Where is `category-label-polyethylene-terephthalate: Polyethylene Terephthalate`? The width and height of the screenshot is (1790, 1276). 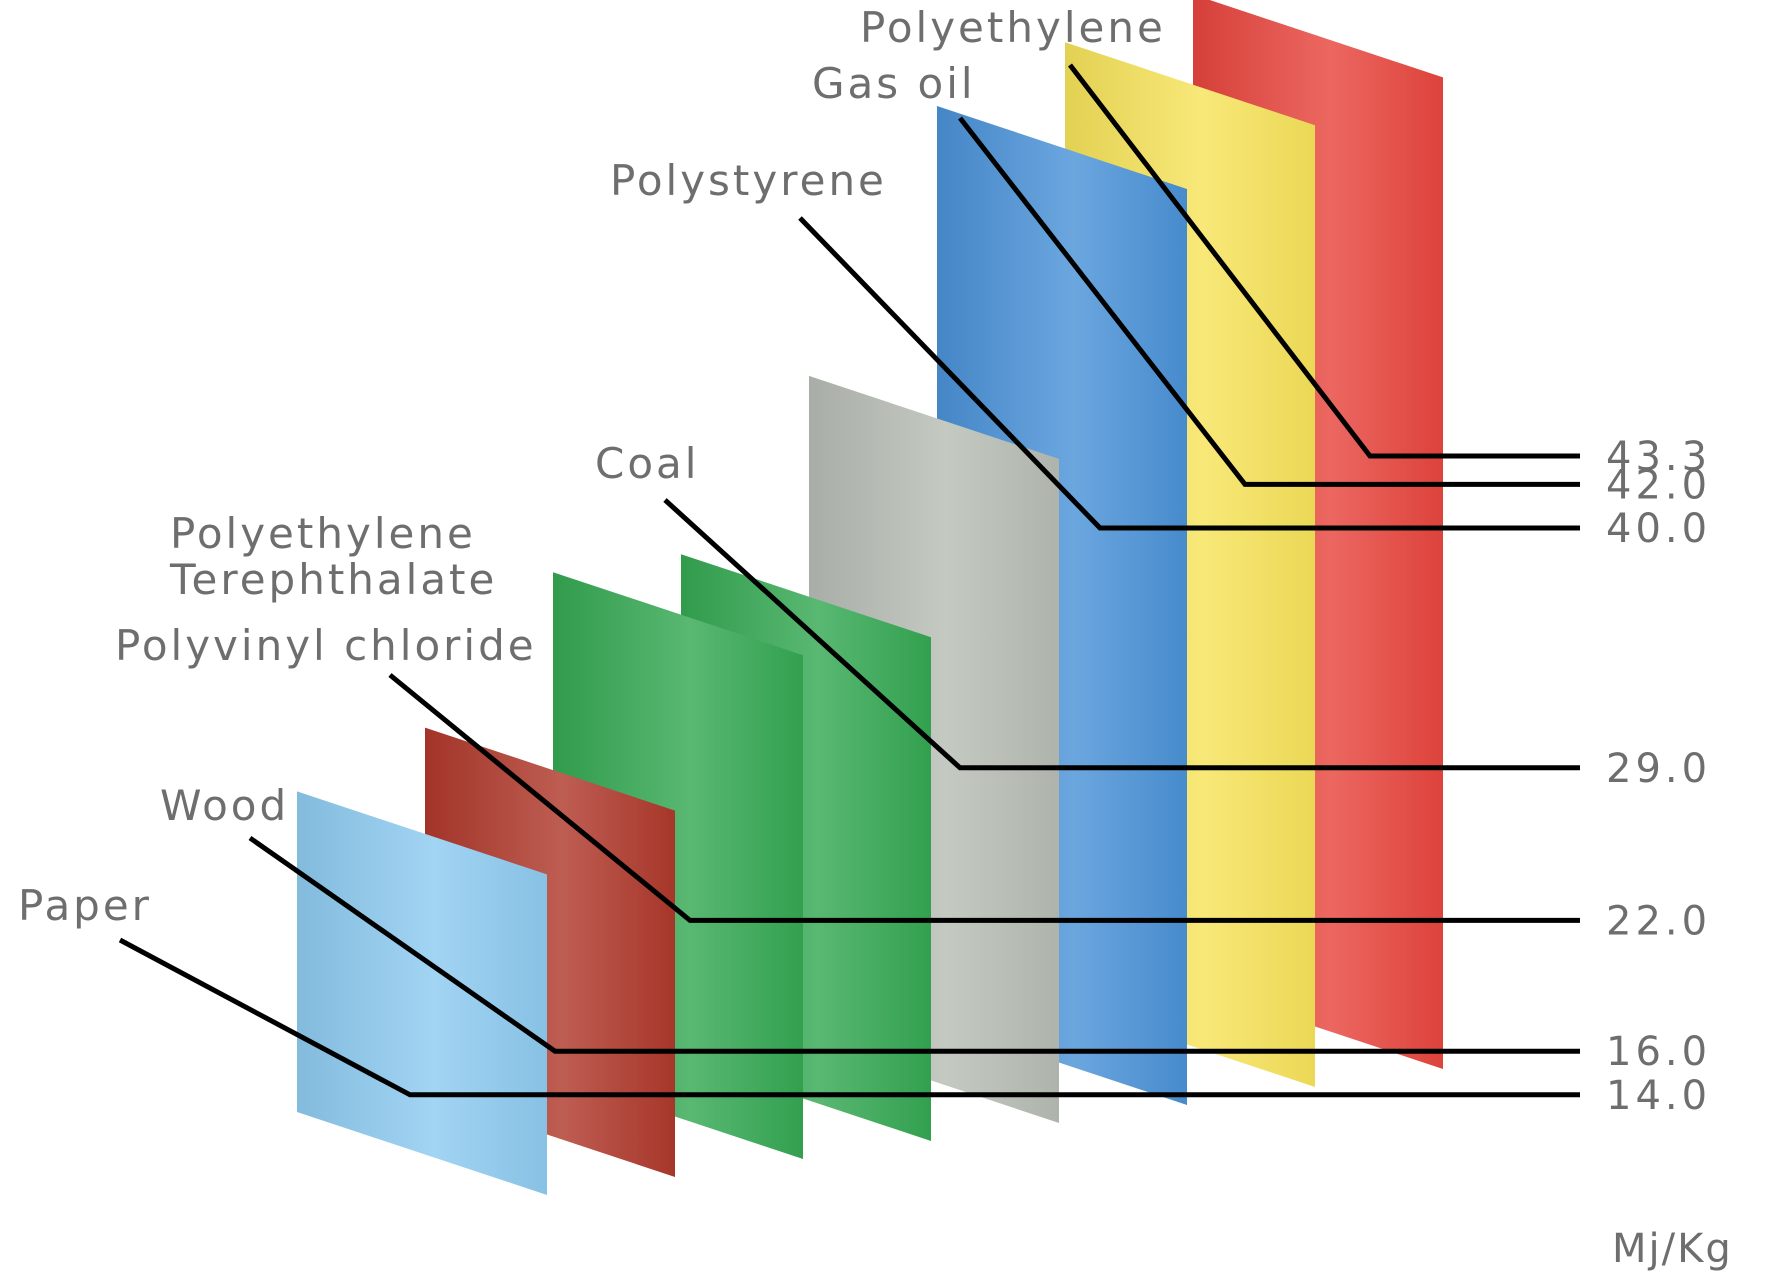 category-label-polyethylene-terephthalate: Polyethylene Terephthalate is located at coordinates (333, 556).